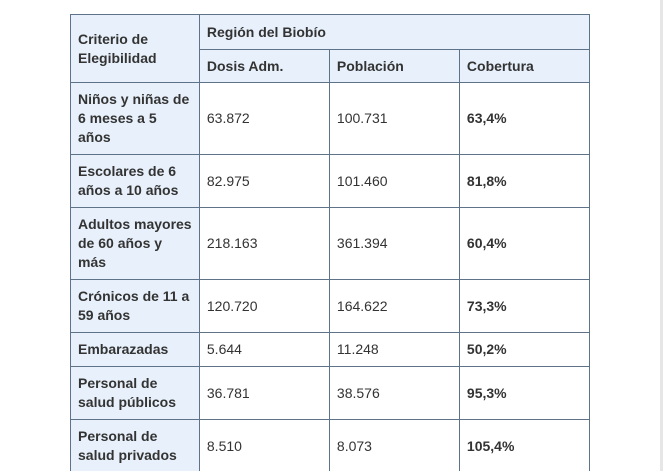 The height and width of the screenshot is (471, 663). Describe the element at coordinates (135, 48) in the screenshot. I see `header-criterio: Criterio de Elegibilidad` at that location.